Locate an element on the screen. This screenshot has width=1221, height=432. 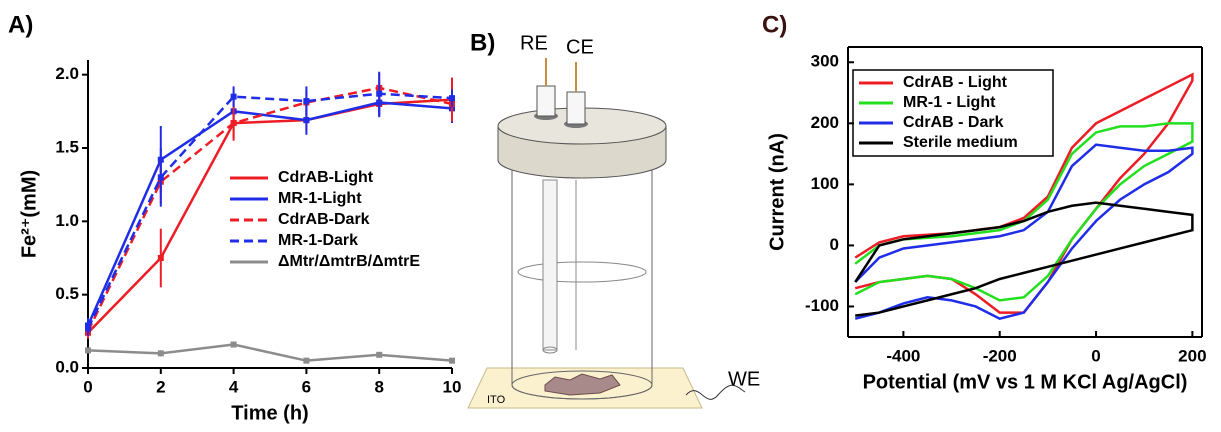
y-tick-label: 200 is located at coordinates (825, 122).